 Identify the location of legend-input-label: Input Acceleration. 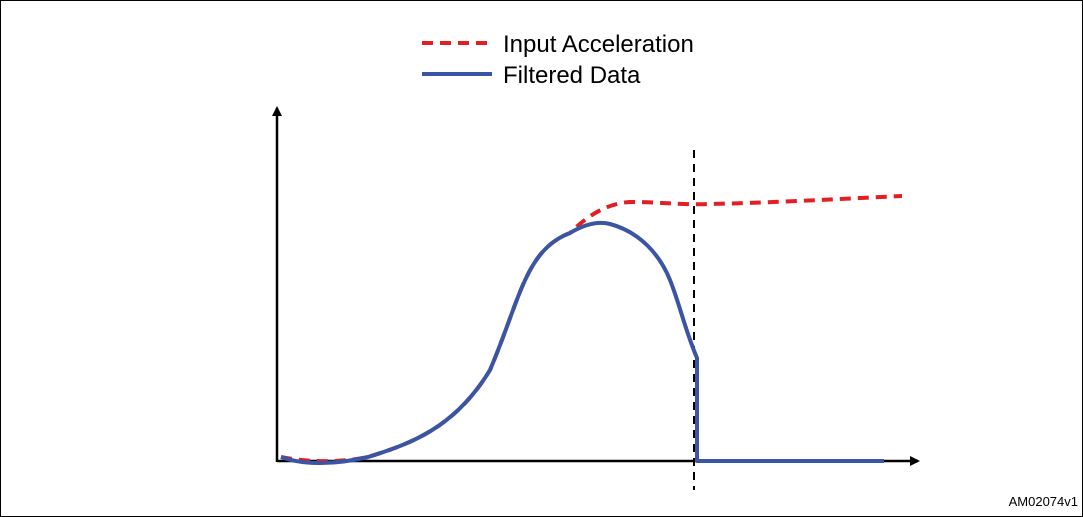
(598, 44).